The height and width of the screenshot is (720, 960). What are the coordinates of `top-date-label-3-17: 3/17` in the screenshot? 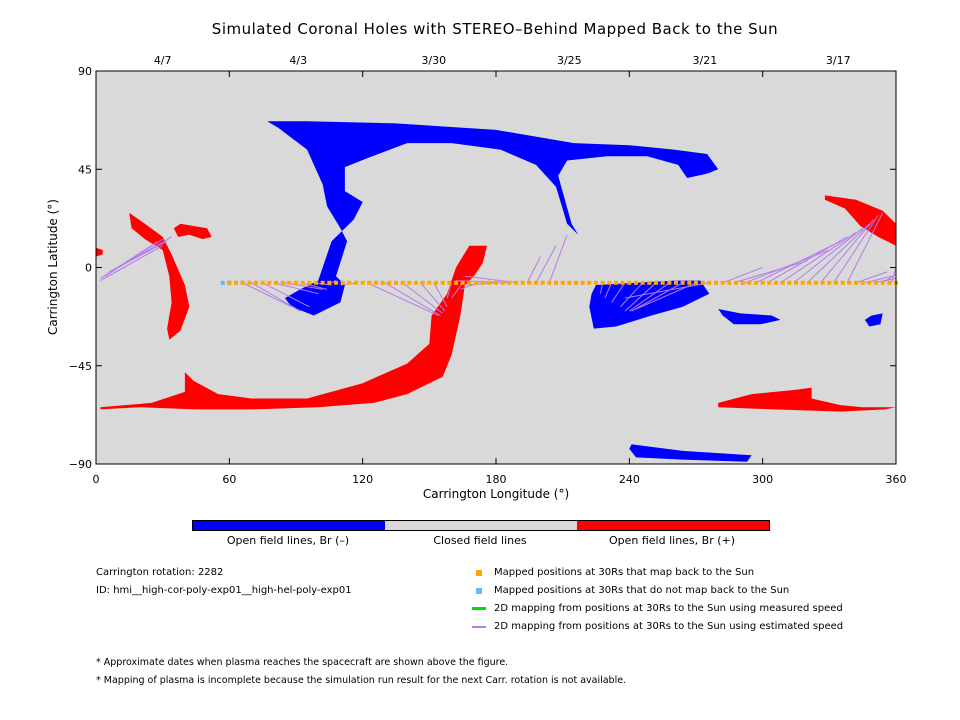 It's located at (838, 60).